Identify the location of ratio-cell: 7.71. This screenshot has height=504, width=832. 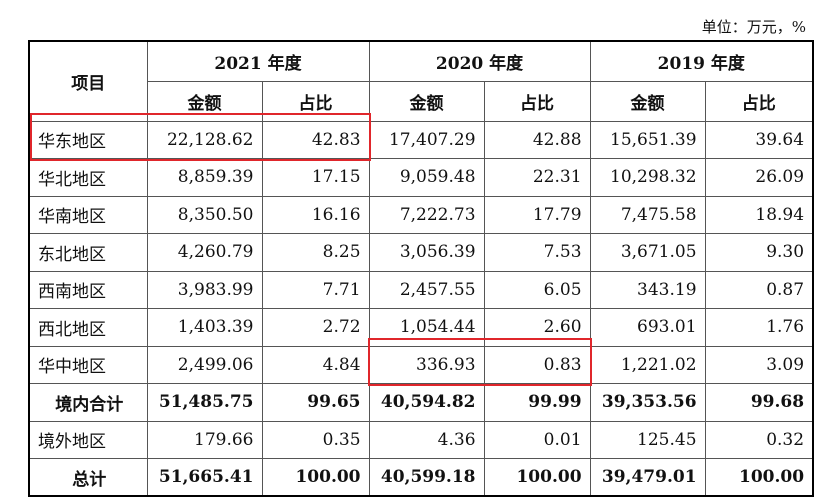
(315, 289).